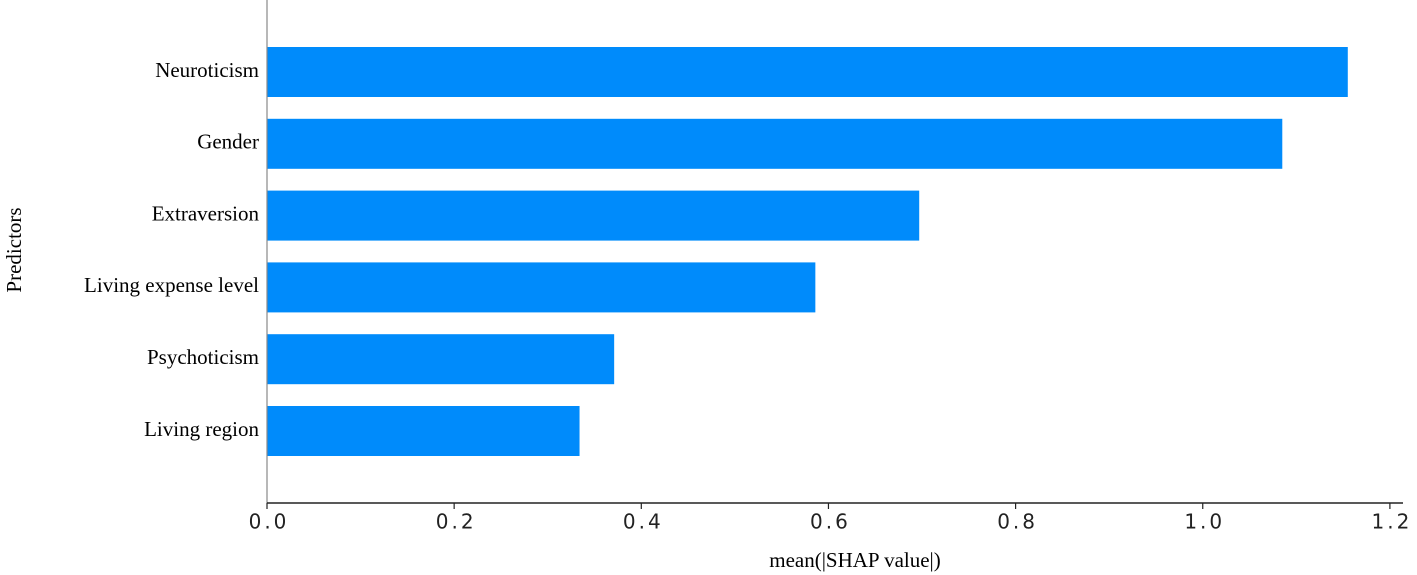 The height and width of the screenshot is (575, 1417). Describe the element at coordinates (203, 357) in the screenshot. I see `y-tick-label: Psychoticism` at that location.